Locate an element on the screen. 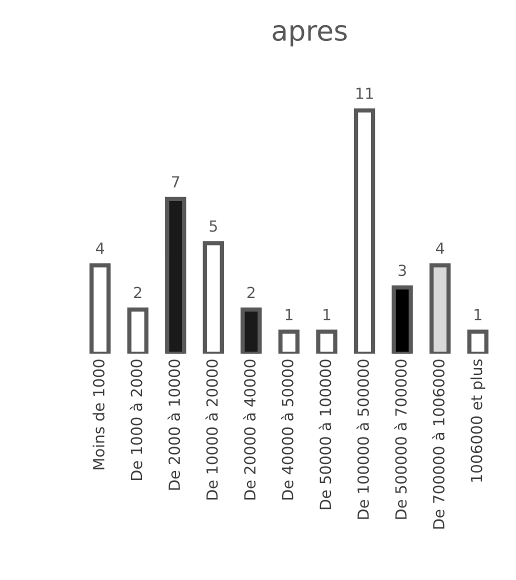 The height and width of the screenshot is (580, 516). x-tick-label: De 2000 à 10000 is located at coordinates (174, 425).